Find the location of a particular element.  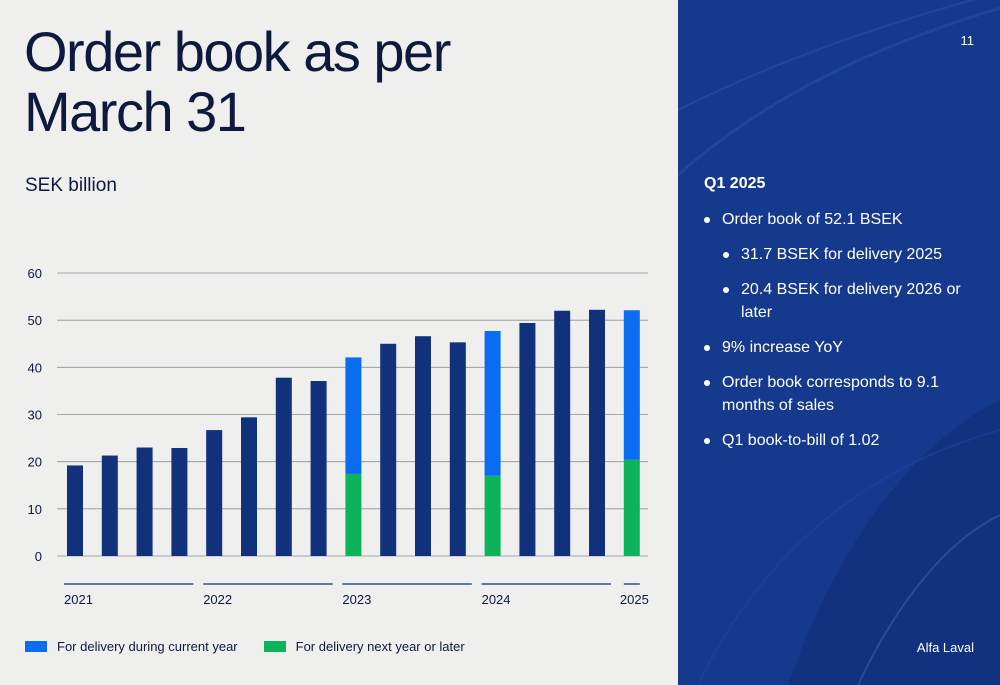

summary-bullet: Q1 book-to-bill of 1.02 is located at coordinates (846, 440).